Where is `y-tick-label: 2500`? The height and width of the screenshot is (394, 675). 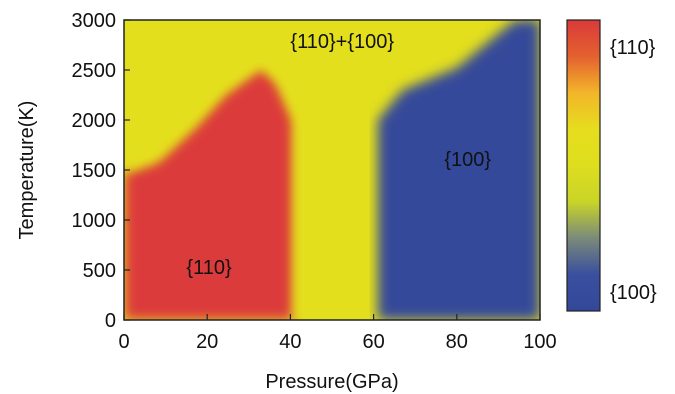
y-tick-label: 2500 is located at coordinates (94, 71).